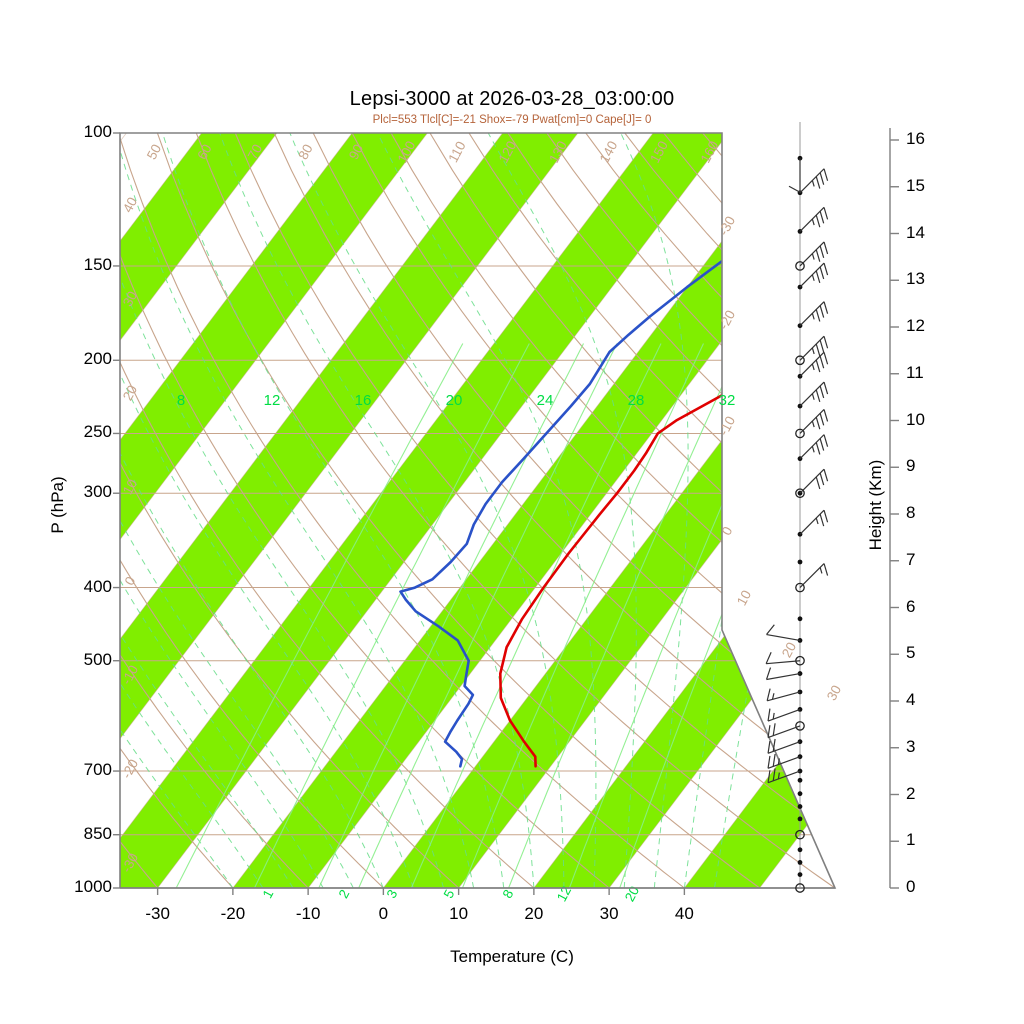  I want to click on pressure-tick-label: 850, so click(97, 833).